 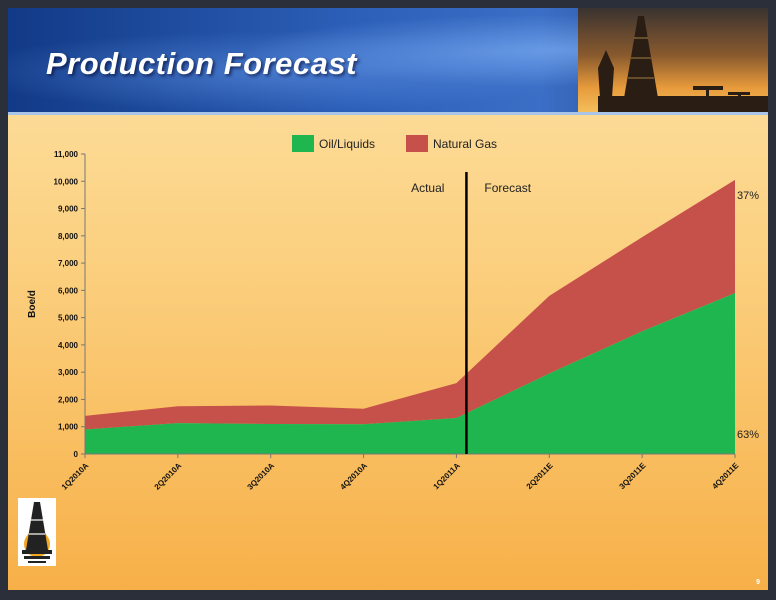 I want to click on y-tick-label: 7,000, so click(x=68, y=263).